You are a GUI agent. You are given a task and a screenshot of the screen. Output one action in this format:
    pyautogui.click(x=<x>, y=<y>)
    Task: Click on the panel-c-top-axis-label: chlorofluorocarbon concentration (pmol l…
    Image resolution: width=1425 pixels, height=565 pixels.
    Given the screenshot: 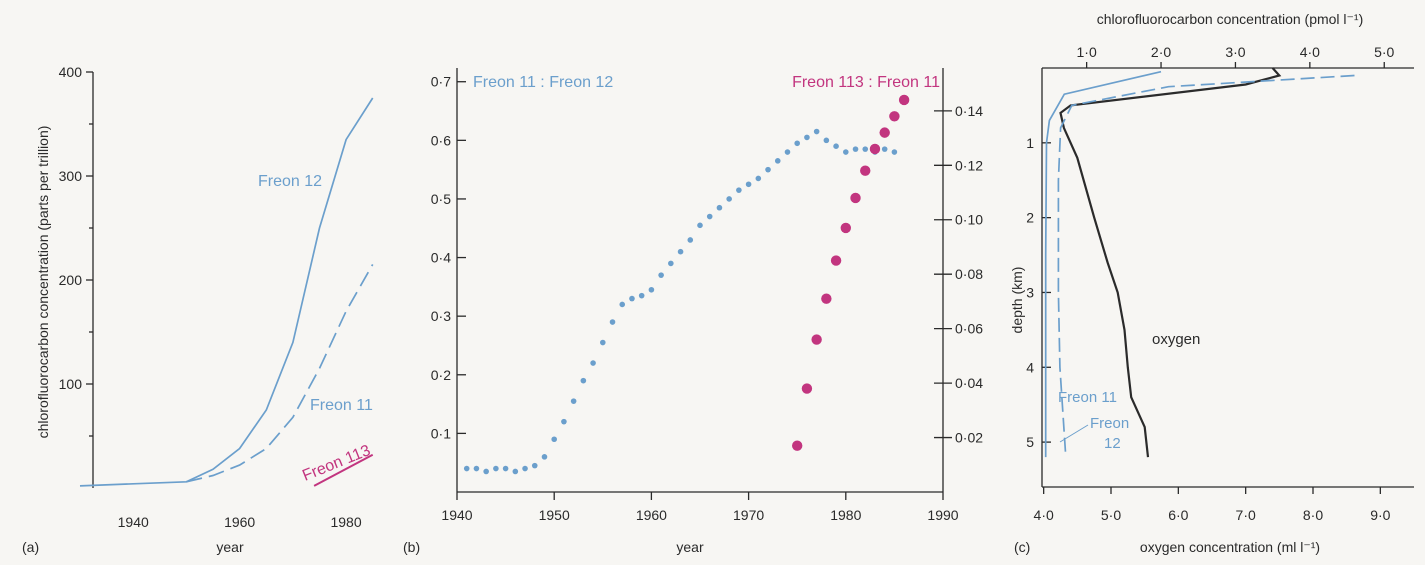 What is the action you would take?
    pyautogui.click(x=1230, y=19)
    